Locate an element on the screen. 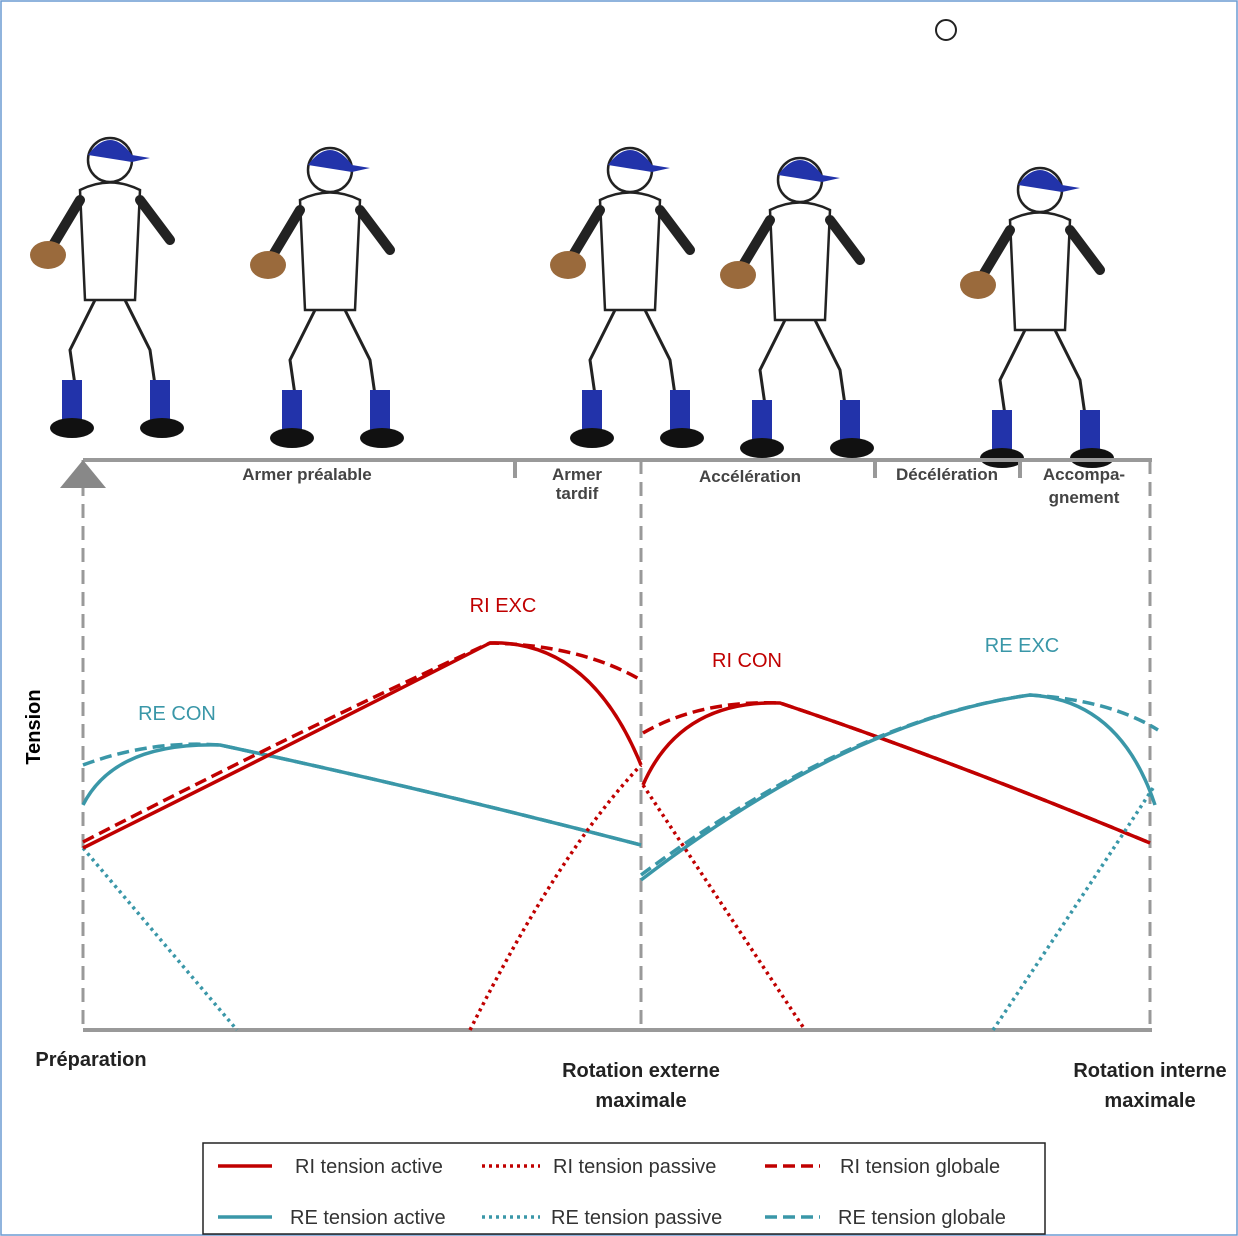 The width and height of the screenshot is (1238, 1236). phase-label: Armer préalable is located at coordinates (306, 474).